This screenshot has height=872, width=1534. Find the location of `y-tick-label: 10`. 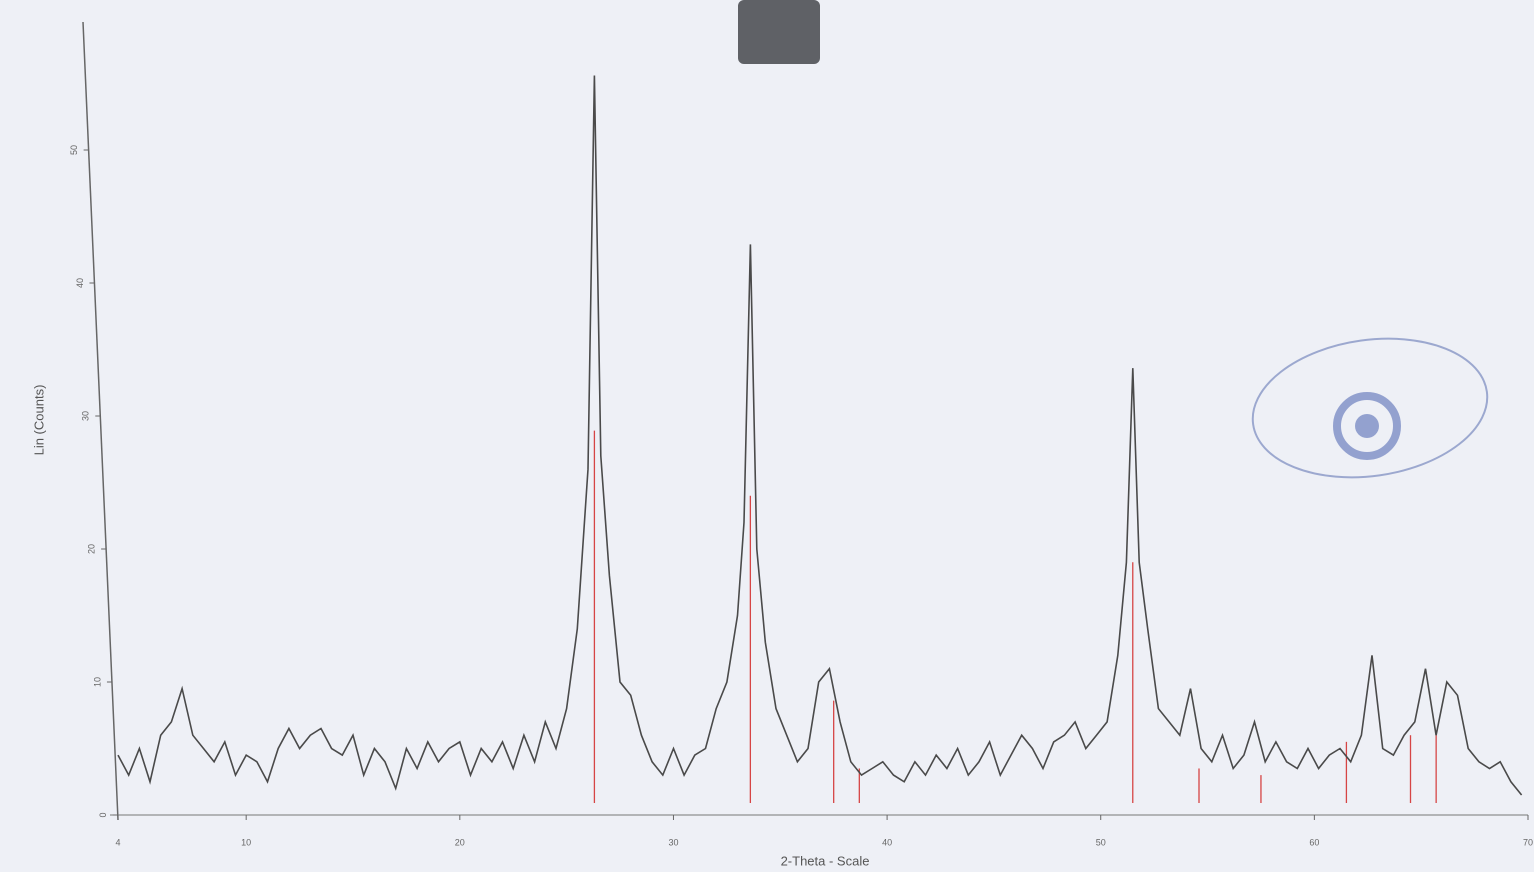

y-tick-label: 10 is located at coordinates (97, 682).